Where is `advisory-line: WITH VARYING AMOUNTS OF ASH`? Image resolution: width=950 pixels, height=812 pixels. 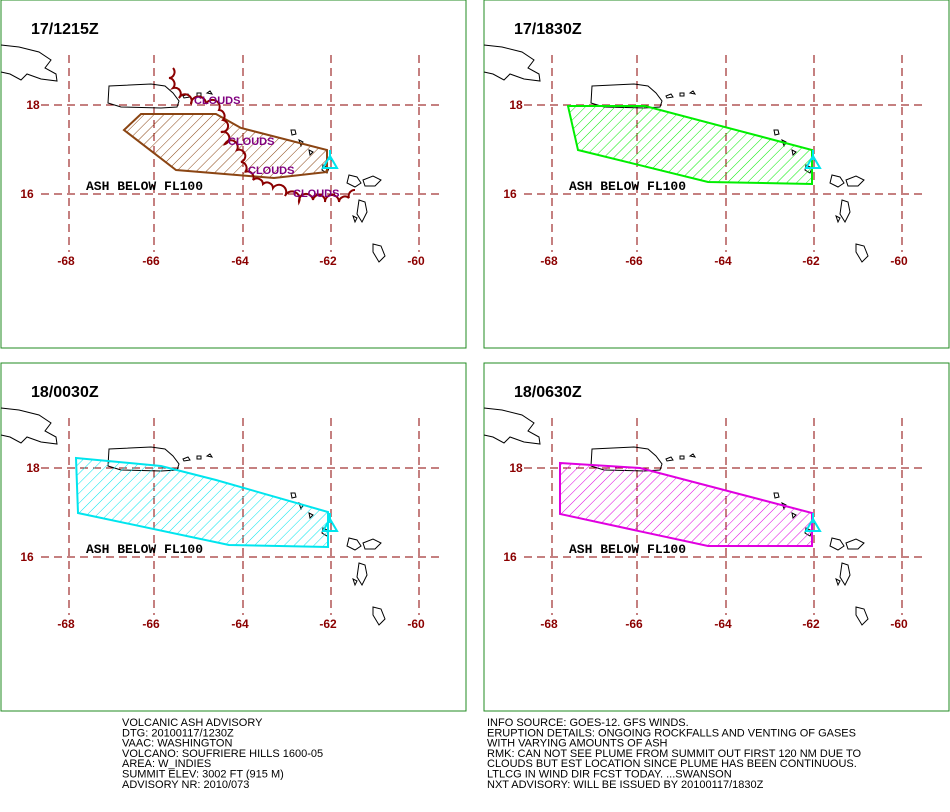
advisory-line: WITH VARYING AMOUNTS OF ASH is located at coordinates (577, 744).